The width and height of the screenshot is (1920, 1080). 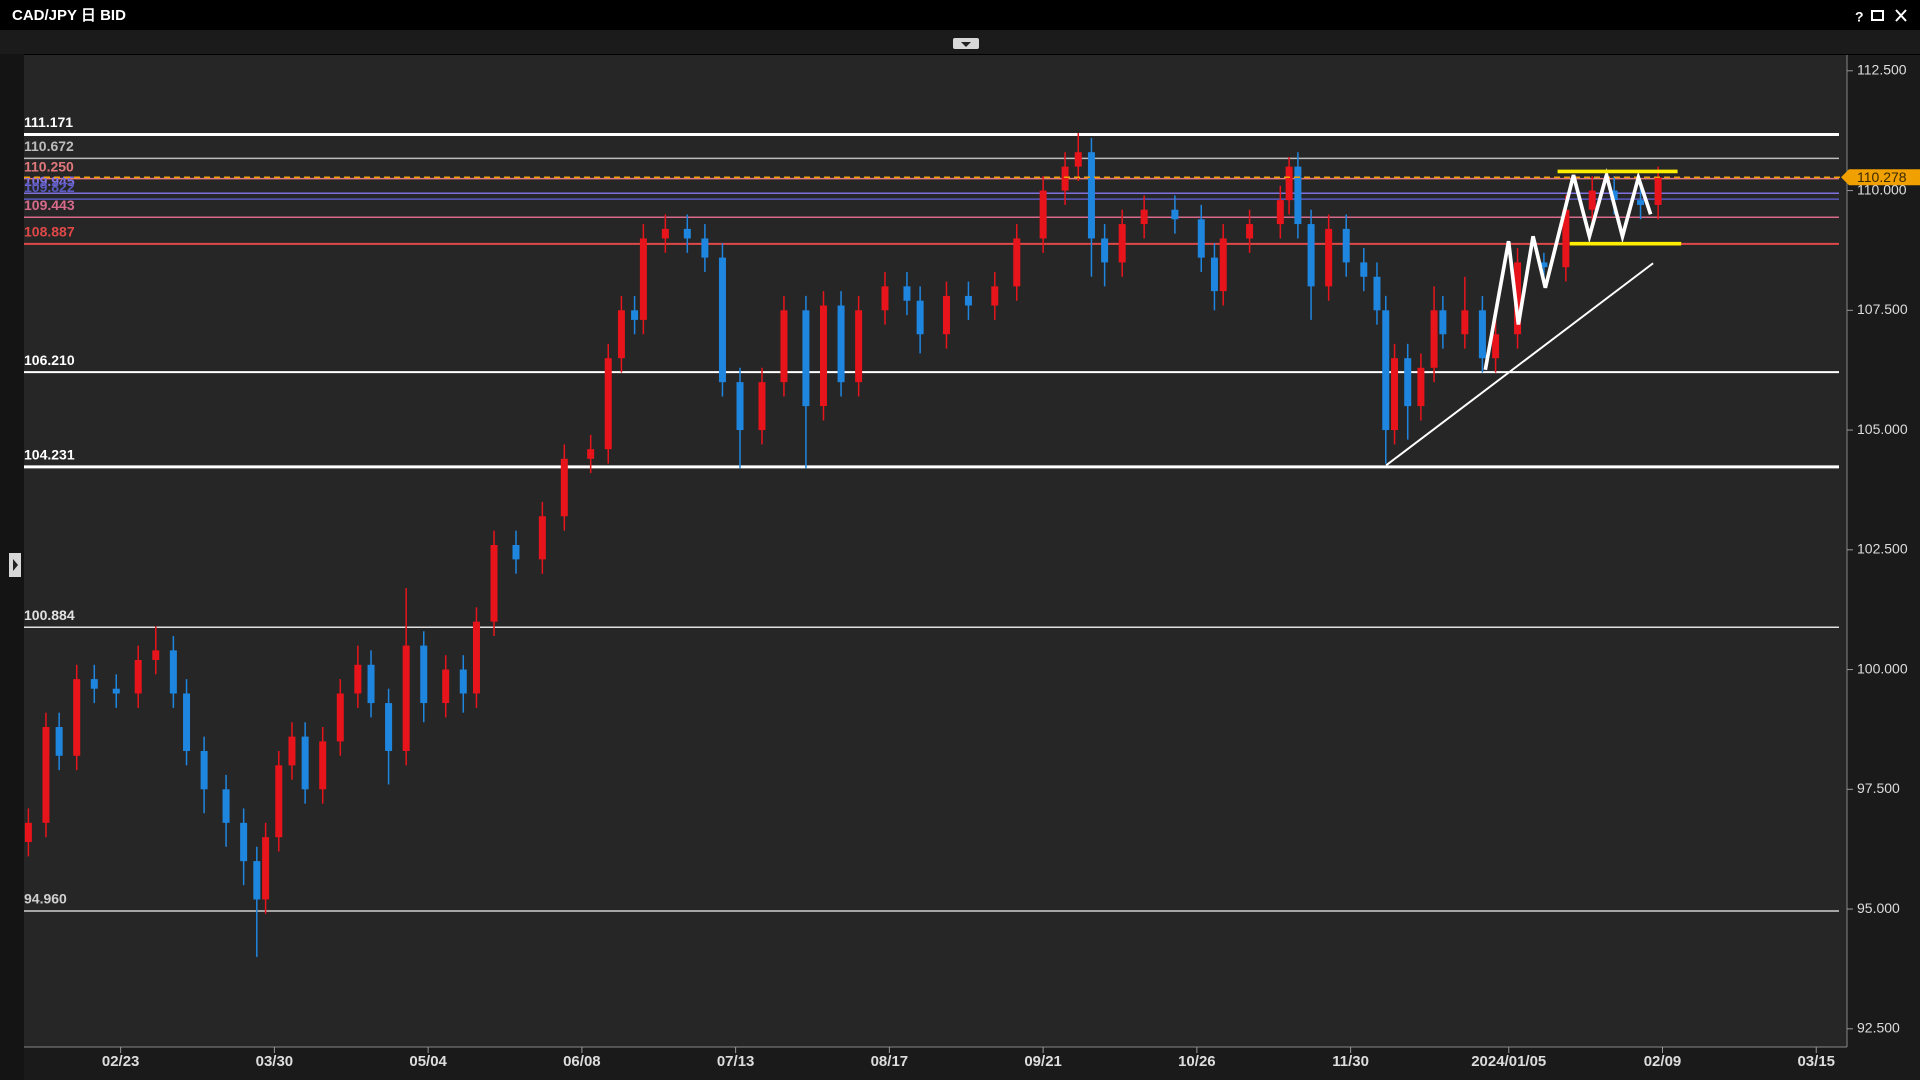 I want to click on zigzag-drawing, so click(x=1568, y=269).